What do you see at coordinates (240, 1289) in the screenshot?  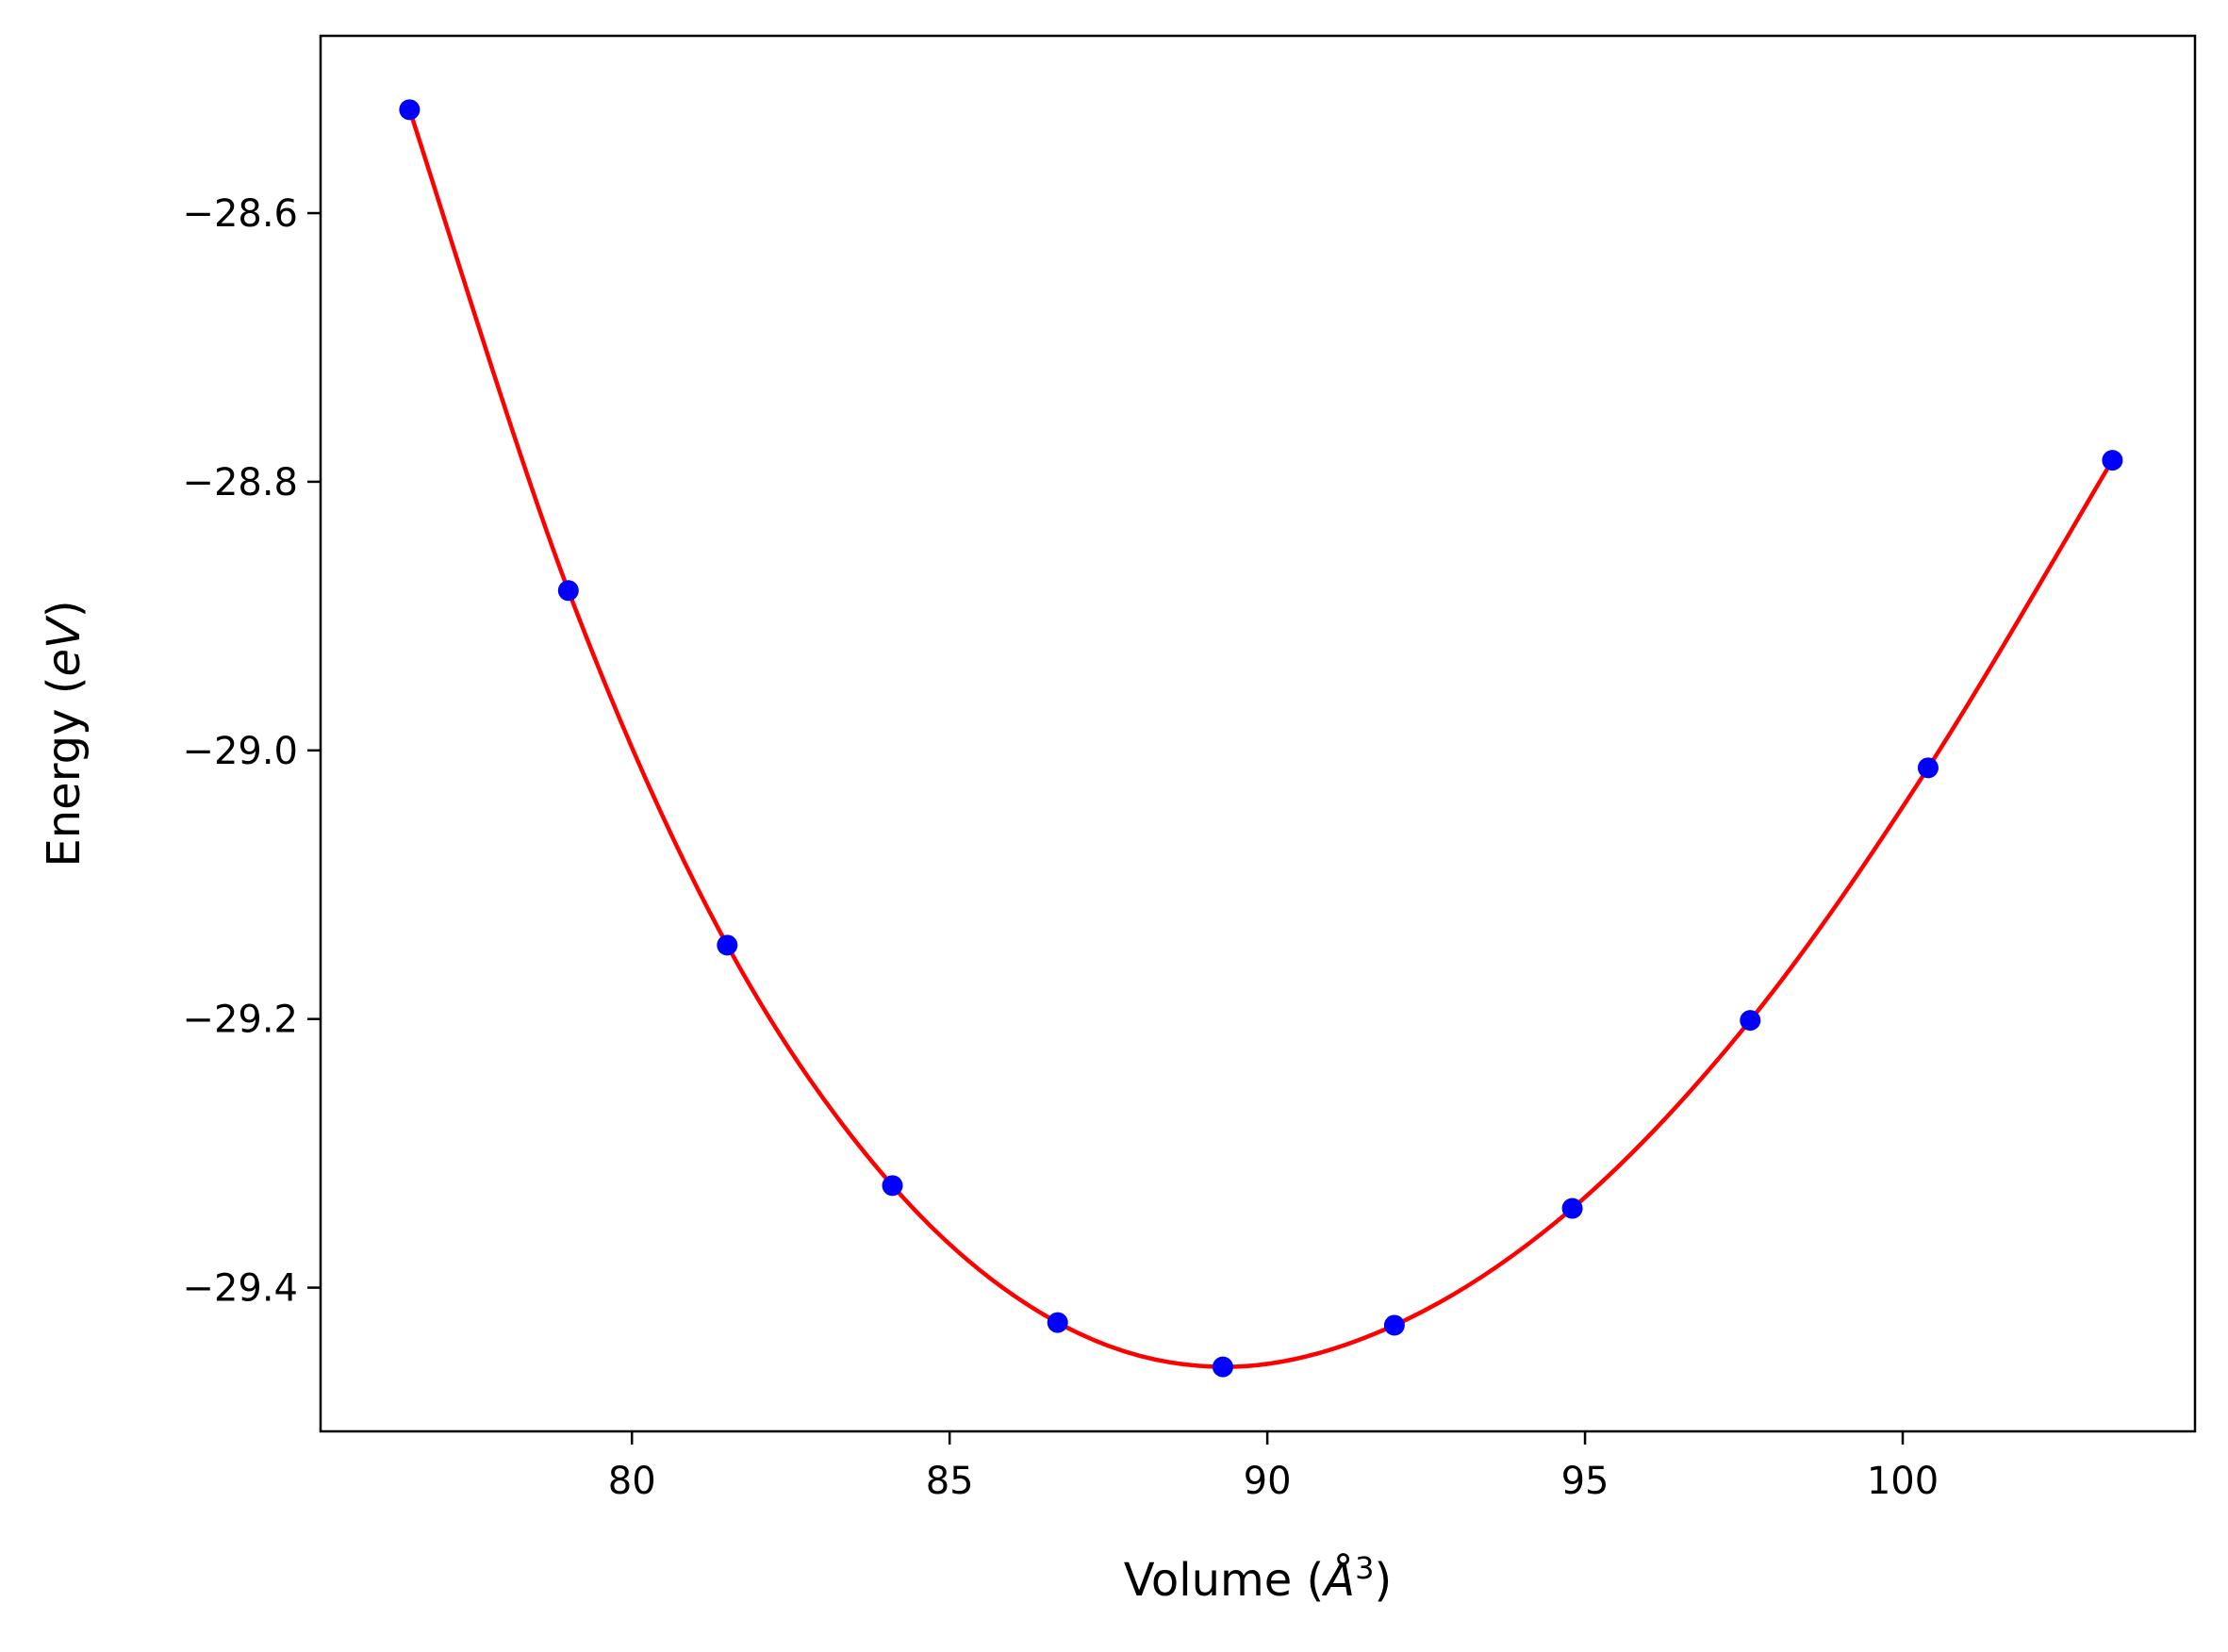 I see `y-tick-label: −29.4` at bounding box center [240, 1289].